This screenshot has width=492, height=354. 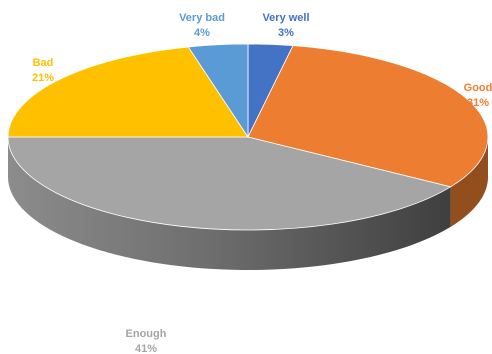 I want to click on slice-percent-label: 3%, so click(x=286, y=33).